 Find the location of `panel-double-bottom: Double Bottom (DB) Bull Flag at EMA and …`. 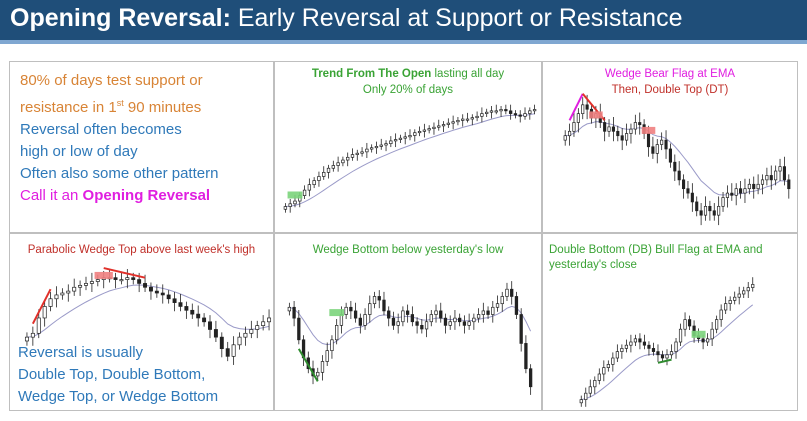

panel-double-bottom: Double Bottom (DB) Bull Flag at EMA and … is located at coordinates (670, 322).